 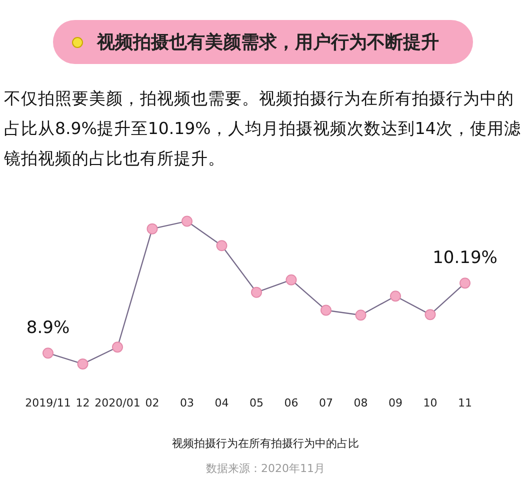 I want to click on x-tick-label: 06, so click(x=291, y=403).